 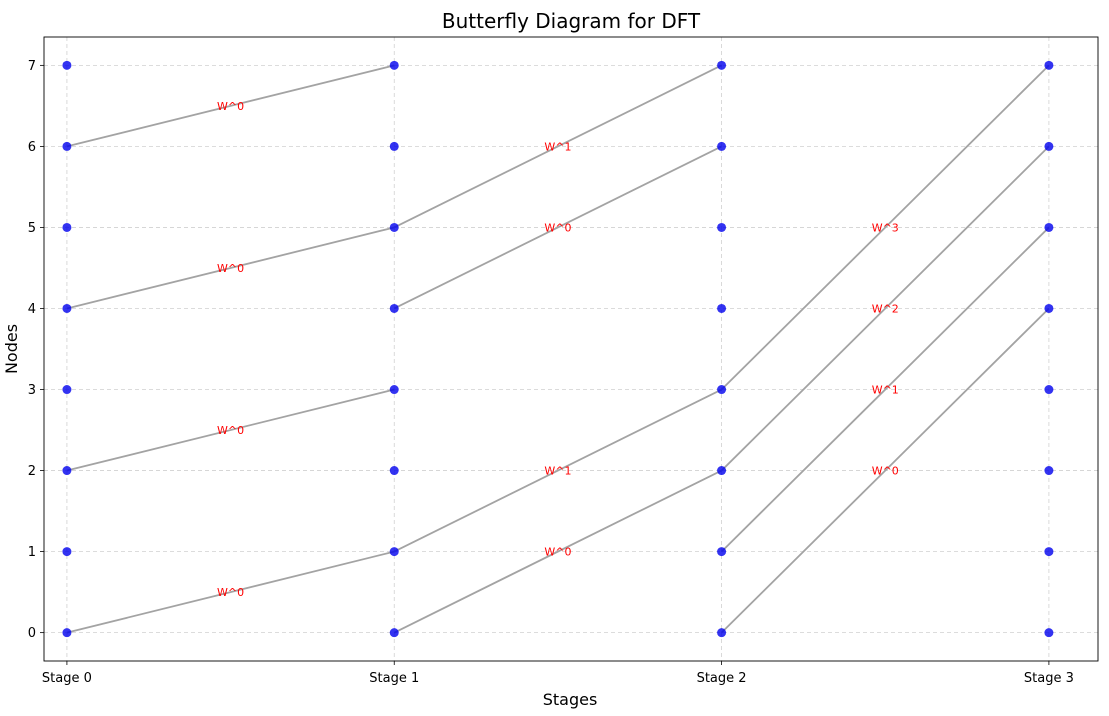 I want to click on y-tick-label: 2, so click(x=32, y=471).